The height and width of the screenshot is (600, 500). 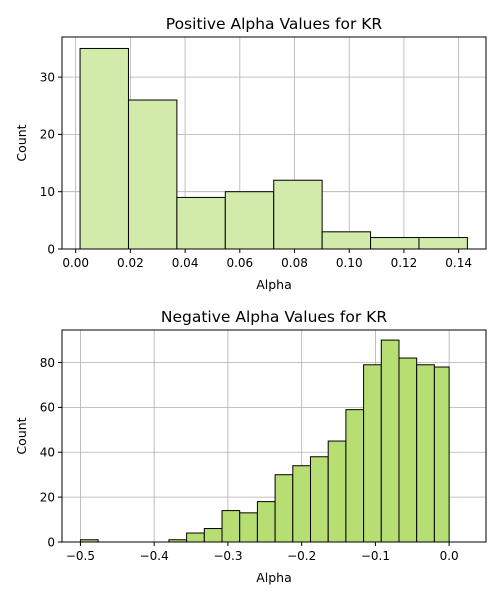 What do you see at coordinates (375, 556) in the screenshot?
I see `chart-2-xtick-label: −0.1` at bounding box center [375, 556].